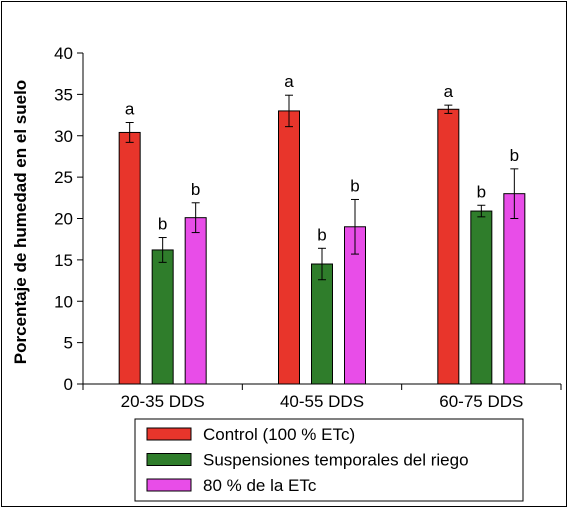 The image size is (570, 513). What do you see at coordinates (336, 460) in the screenshot?
I see `legend-label: Suspensiones temporales del riego` at bounding box center [336, 460].